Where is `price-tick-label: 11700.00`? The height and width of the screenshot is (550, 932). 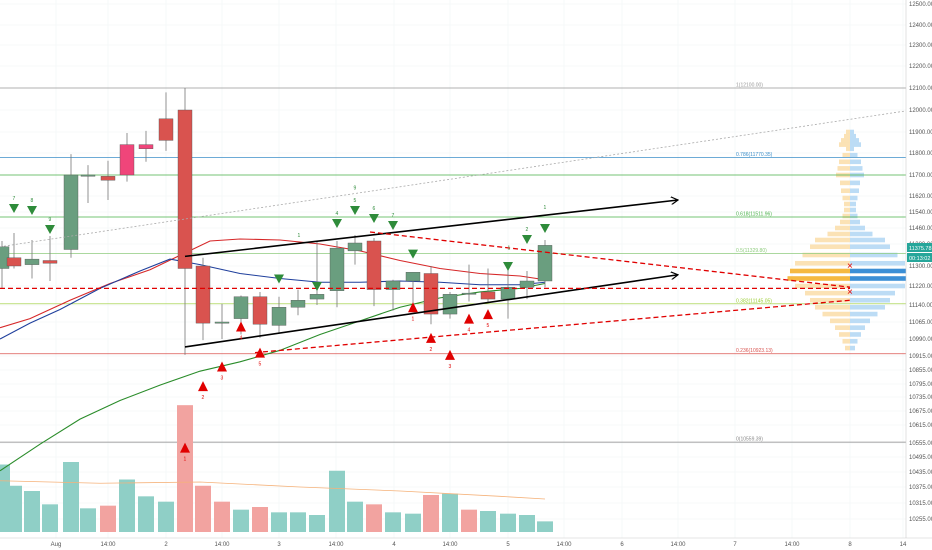 price-tick-label: 11700.00 is located at coordinates (920, 176).